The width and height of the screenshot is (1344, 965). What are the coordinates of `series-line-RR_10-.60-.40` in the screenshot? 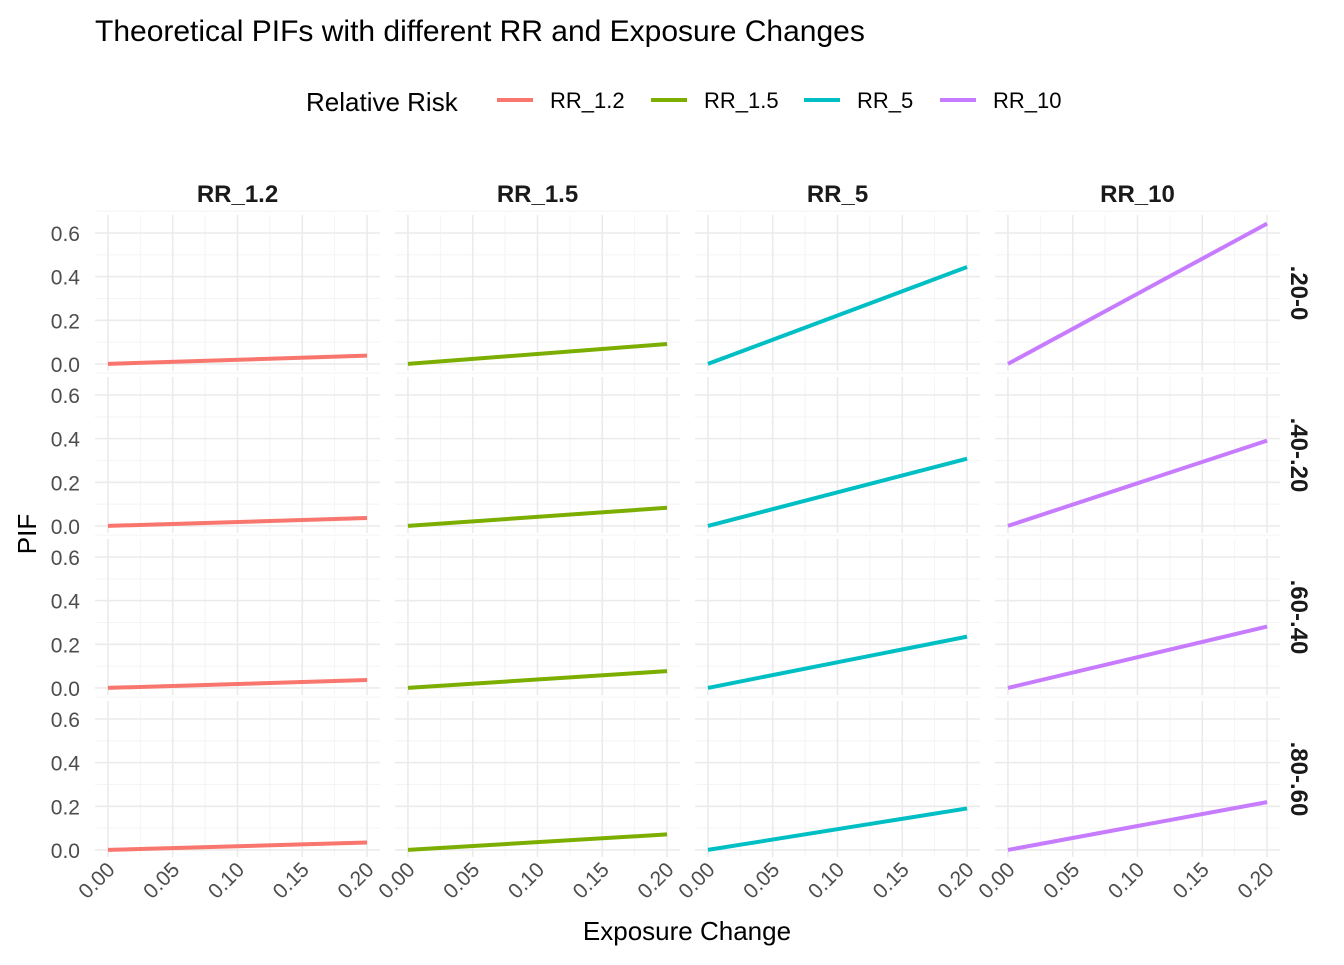 It's located at (1137, 657).